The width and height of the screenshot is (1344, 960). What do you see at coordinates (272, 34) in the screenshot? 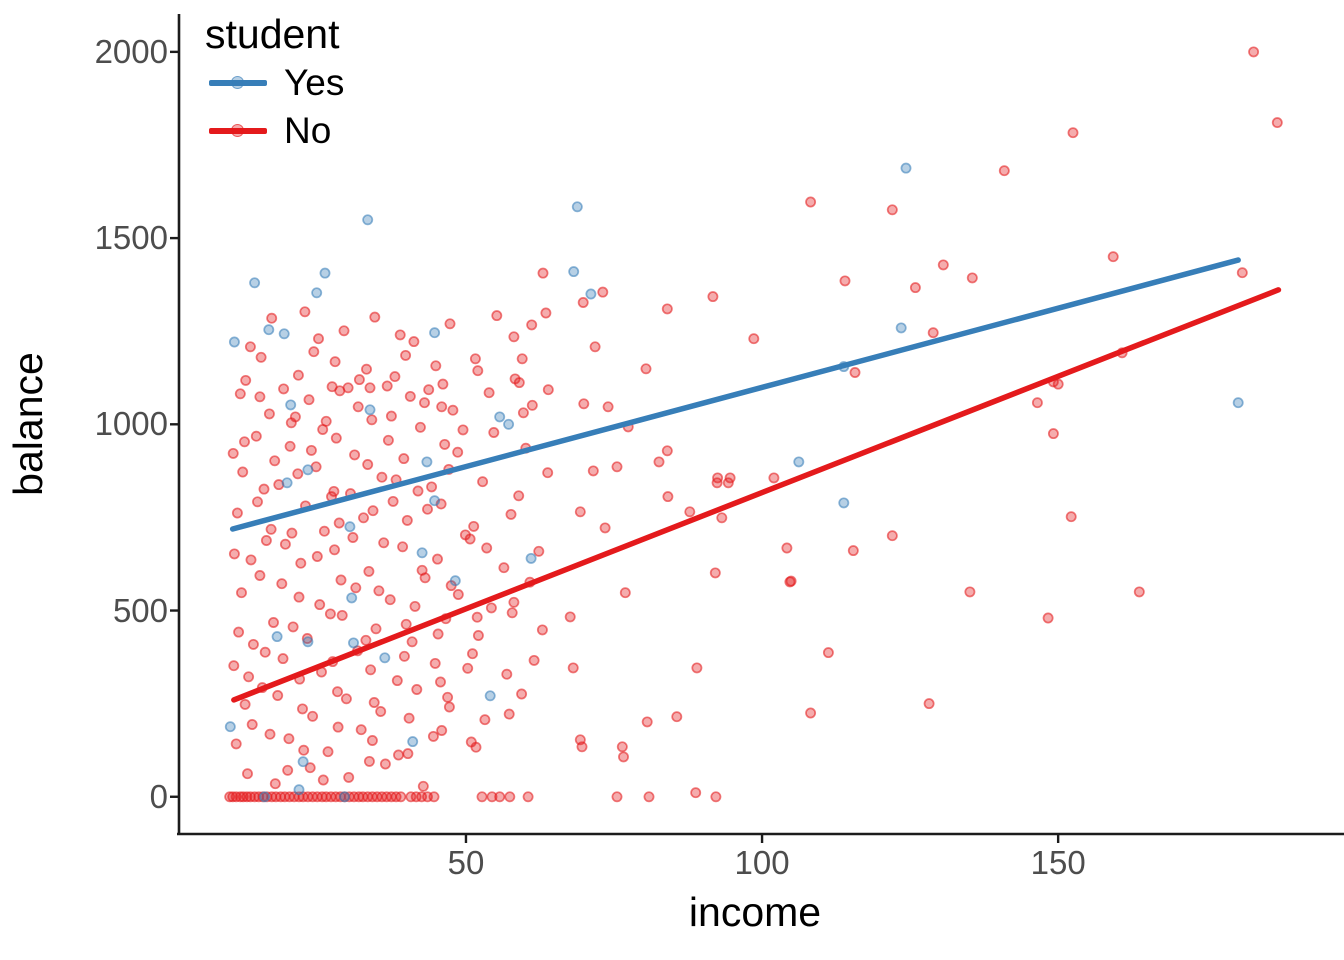
I see `legend-title: student` at bounding box center [272, 34].